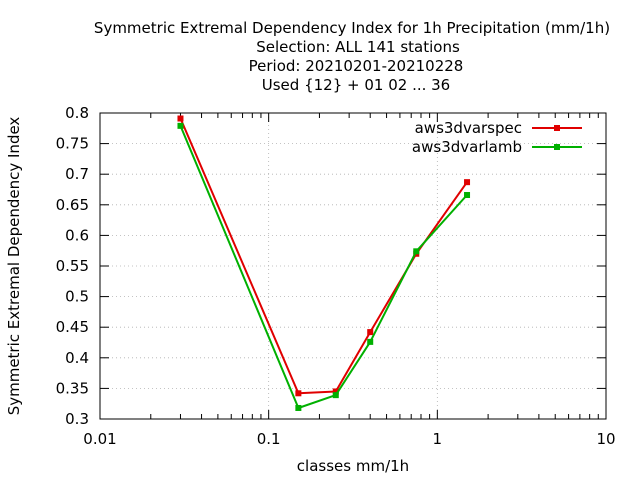 This screenshot has width=640, height=480. Describe the element at coordinates (605, 439) in the screenshot. I see `x-tick-label: 10` at that location.